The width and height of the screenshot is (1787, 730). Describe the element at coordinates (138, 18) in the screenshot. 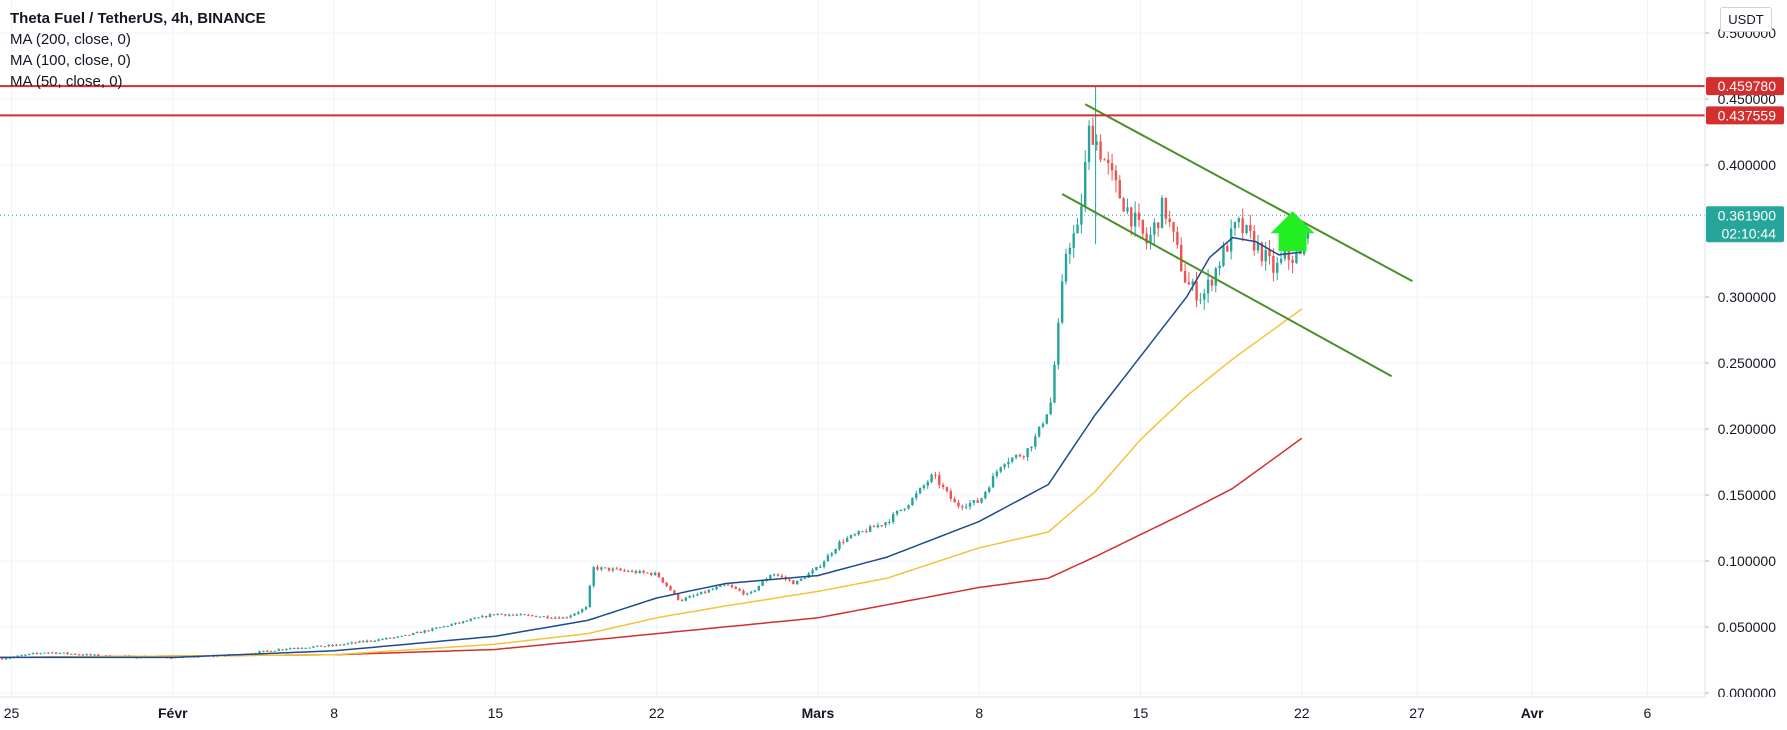

I see `symbol-title: Theta Fuel / TetherUS, 4h, BINANCE` at that location.